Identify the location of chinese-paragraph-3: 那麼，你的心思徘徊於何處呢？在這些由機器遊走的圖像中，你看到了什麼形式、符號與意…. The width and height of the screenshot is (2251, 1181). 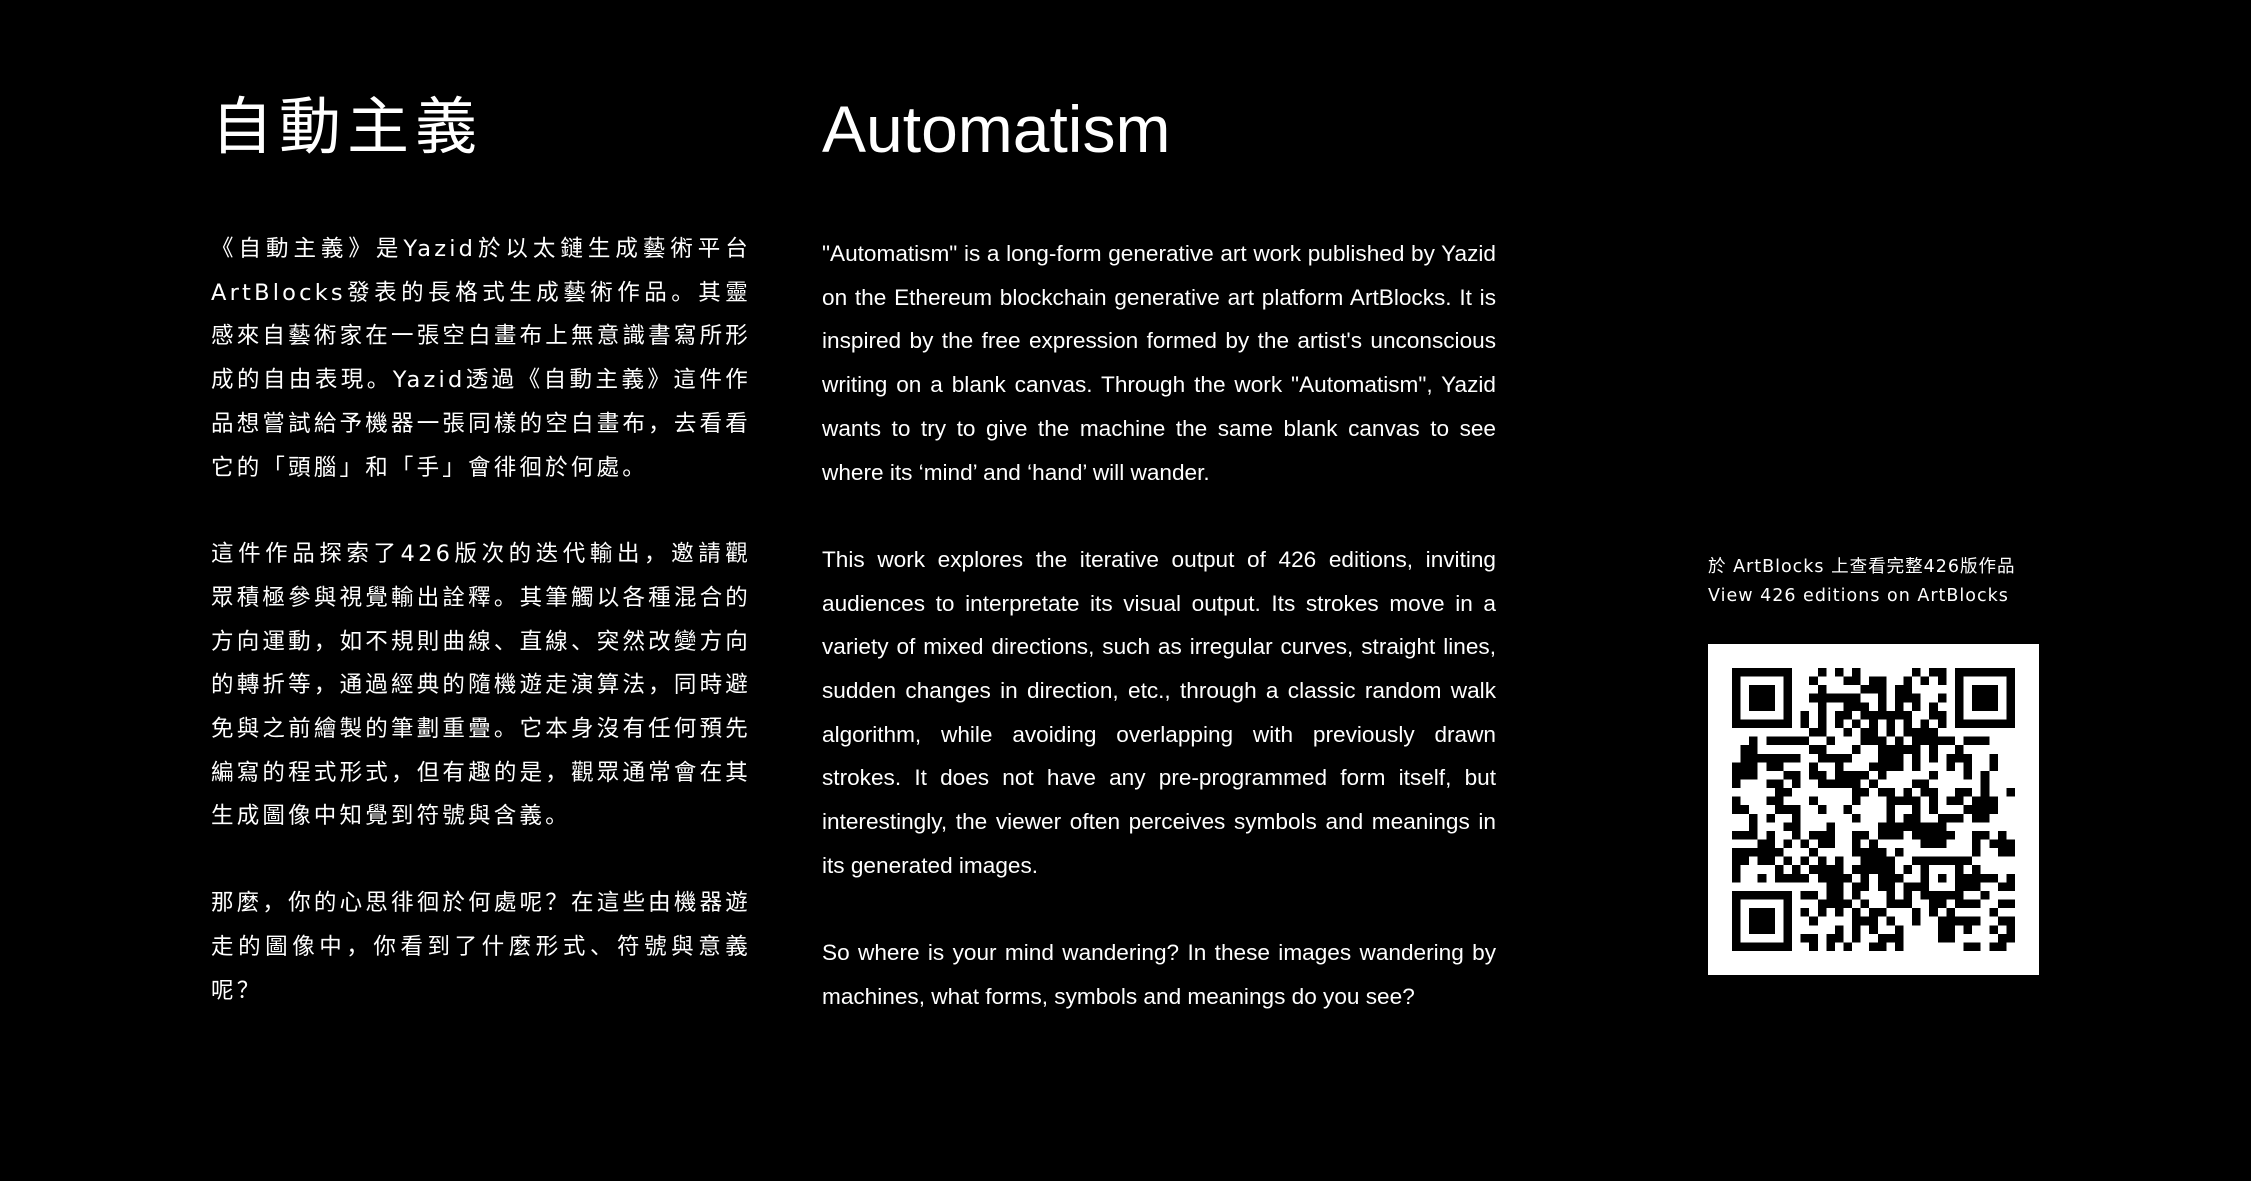
(481, 947).